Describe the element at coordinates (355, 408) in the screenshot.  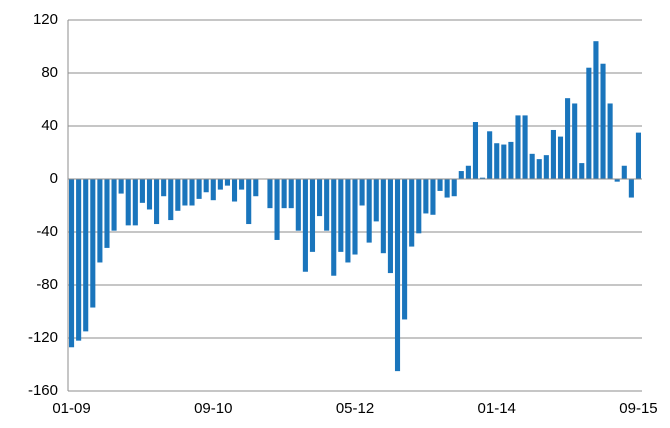
I see `x-tick-label: 05-12` at that location.